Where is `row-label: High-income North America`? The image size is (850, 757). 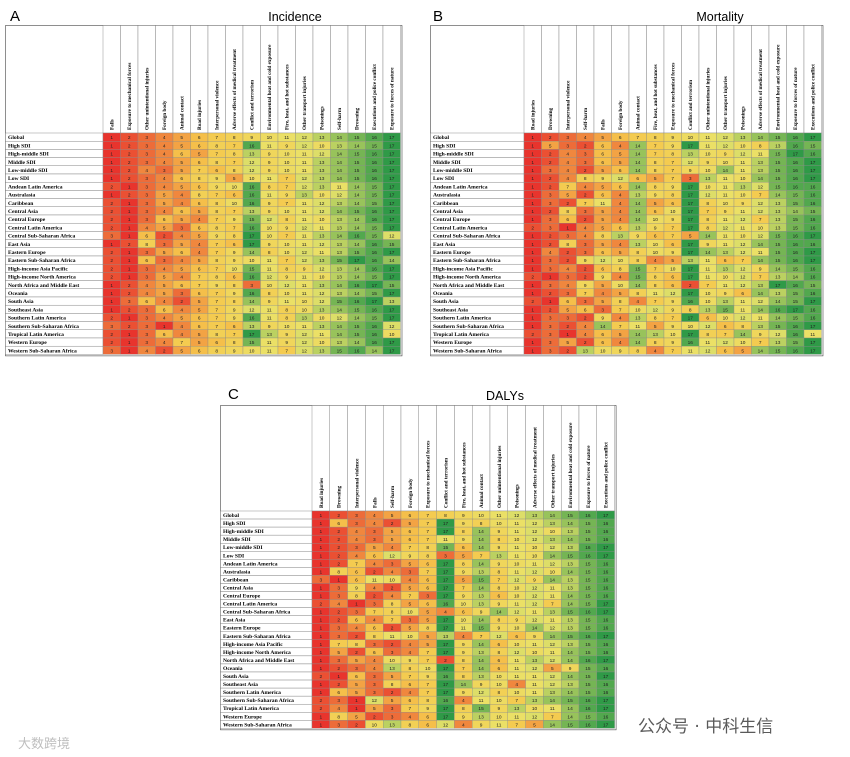
row-label: High-income North America is located at coordinates (42, 278).